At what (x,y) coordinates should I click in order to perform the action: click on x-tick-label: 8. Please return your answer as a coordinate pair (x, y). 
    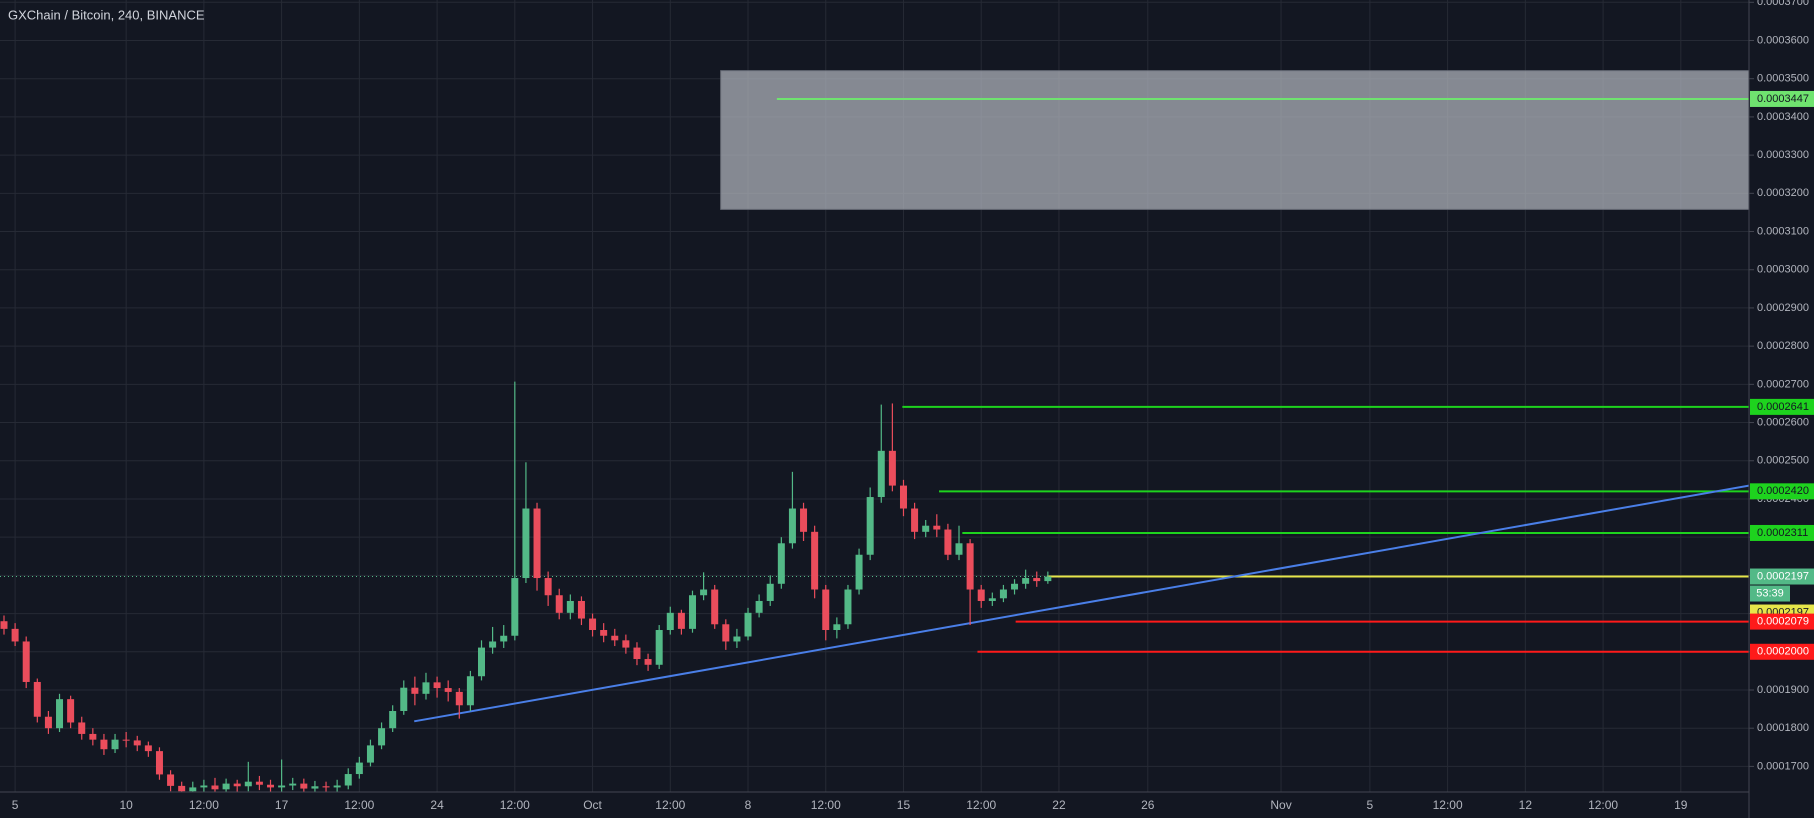
    Looking at the image, I should click on (748, 805).